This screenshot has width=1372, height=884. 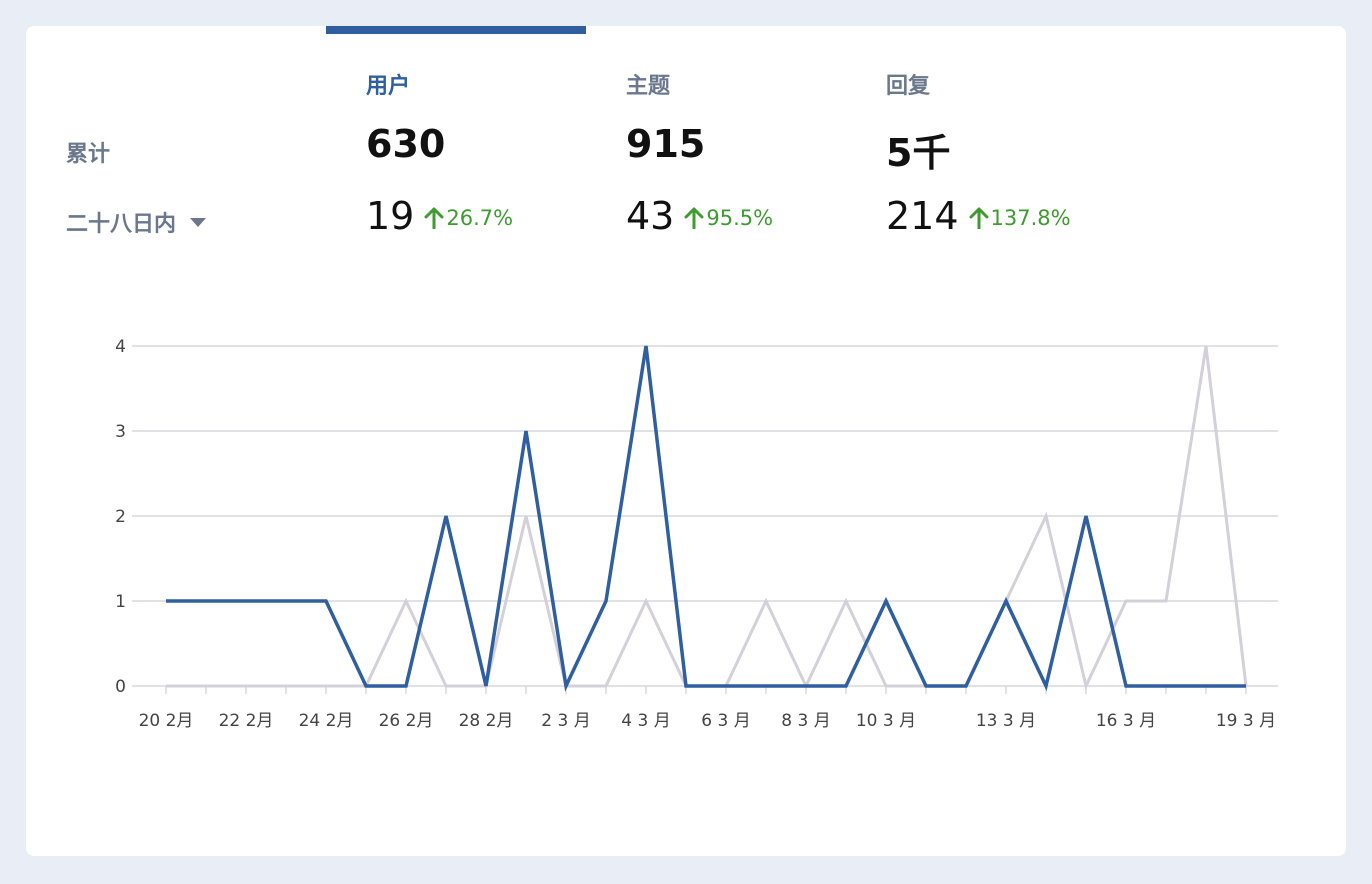 What do you see at coordinates (121, 224) in the screenshot?
I see `period-dropdown-label: 二十八日内` at bounding box center [121, 224].